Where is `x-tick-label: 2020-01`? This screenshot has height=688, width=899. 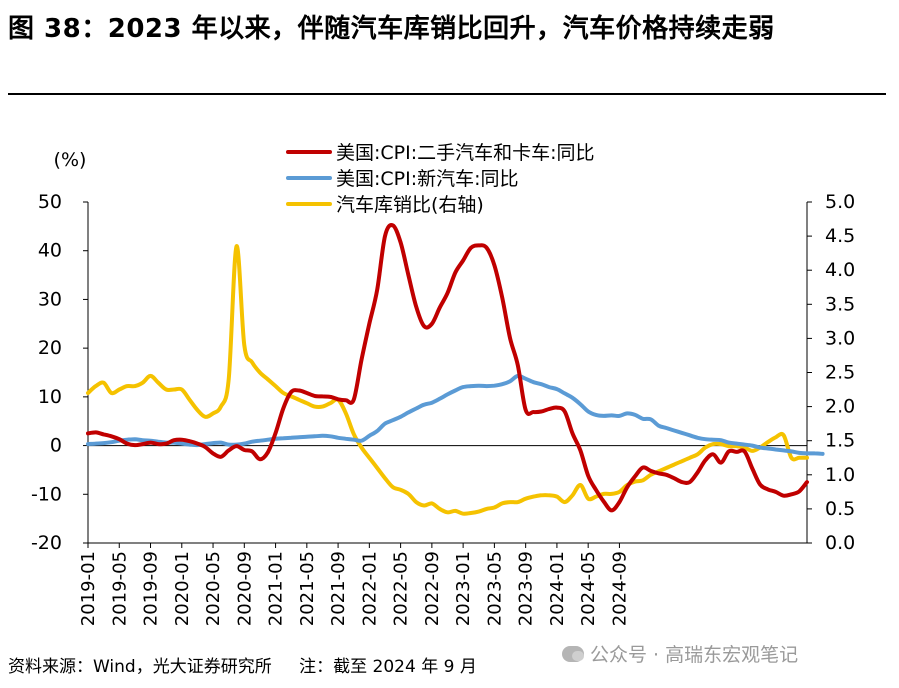 x-tick-label: 2020-01 is located at coordinates (182, 588).